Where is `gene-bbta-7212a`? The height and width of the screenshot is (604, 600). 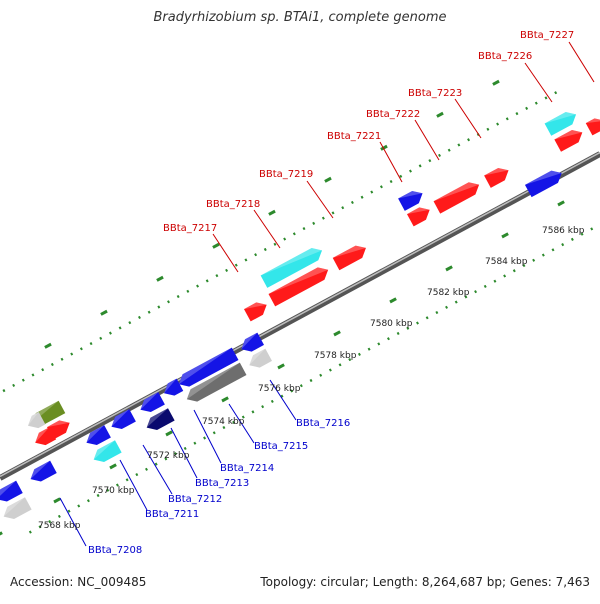 gene-bbta-7212a is located at coordinates (122, 421).